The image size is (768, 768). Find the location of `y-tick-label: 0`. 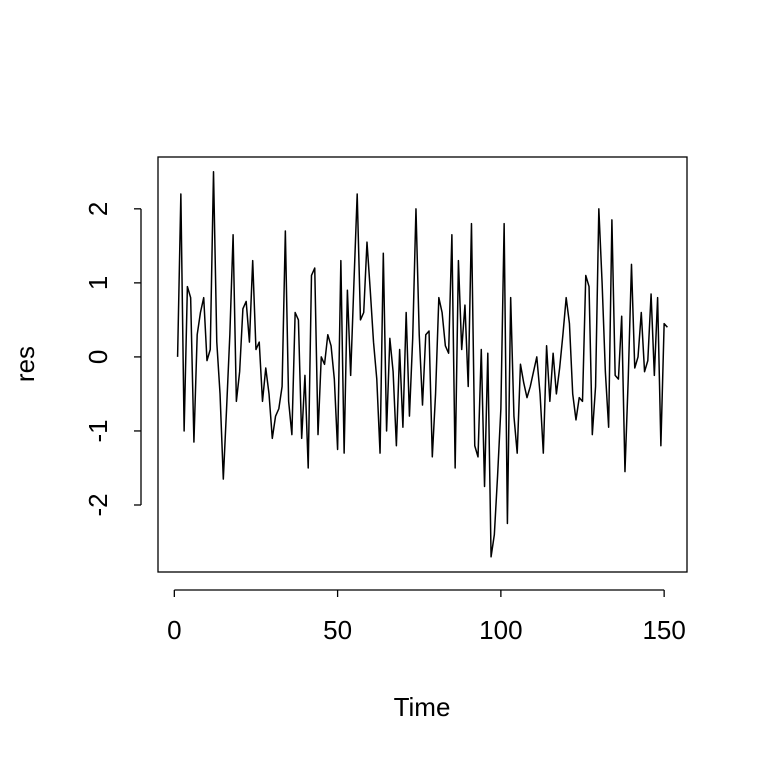

y-tick-label: 0 is located at coordinates (98, 357).